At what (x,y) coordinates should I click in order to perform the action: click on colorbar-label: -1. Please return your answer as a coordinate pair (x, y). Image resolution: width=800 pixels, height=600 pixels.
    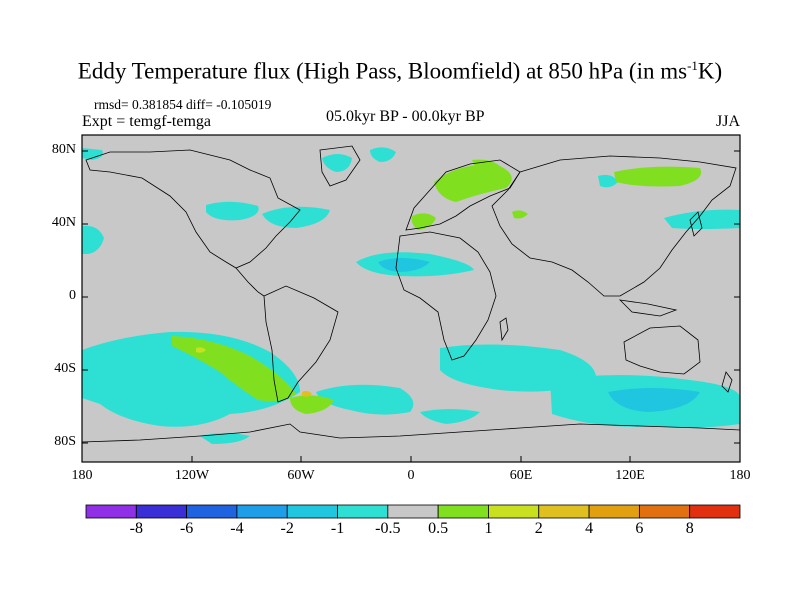
    Looking at the image, I should click on (337, 528).